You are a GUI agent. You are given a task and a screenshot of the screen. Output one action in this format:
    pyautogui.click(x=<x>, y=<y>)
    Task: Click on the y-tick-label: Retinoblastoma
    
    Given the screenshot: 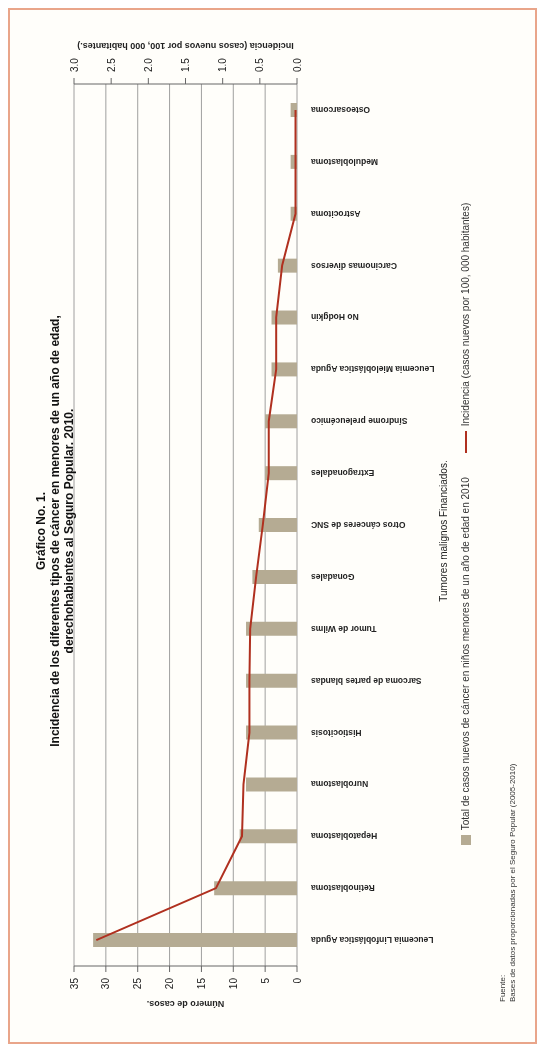 What is the action you would take?
    pyautogui.click(x=342, y=888)
    